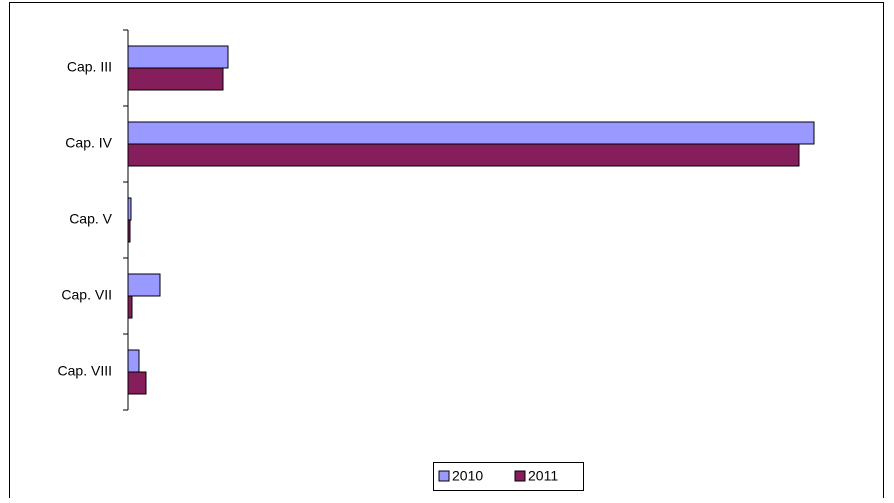 This screenshot has height=503, width=894. What do you see at coordinates (90, 219) in the screenshot?
I see `y-tick-label: Cap. V` at bounding box center [90, 219].